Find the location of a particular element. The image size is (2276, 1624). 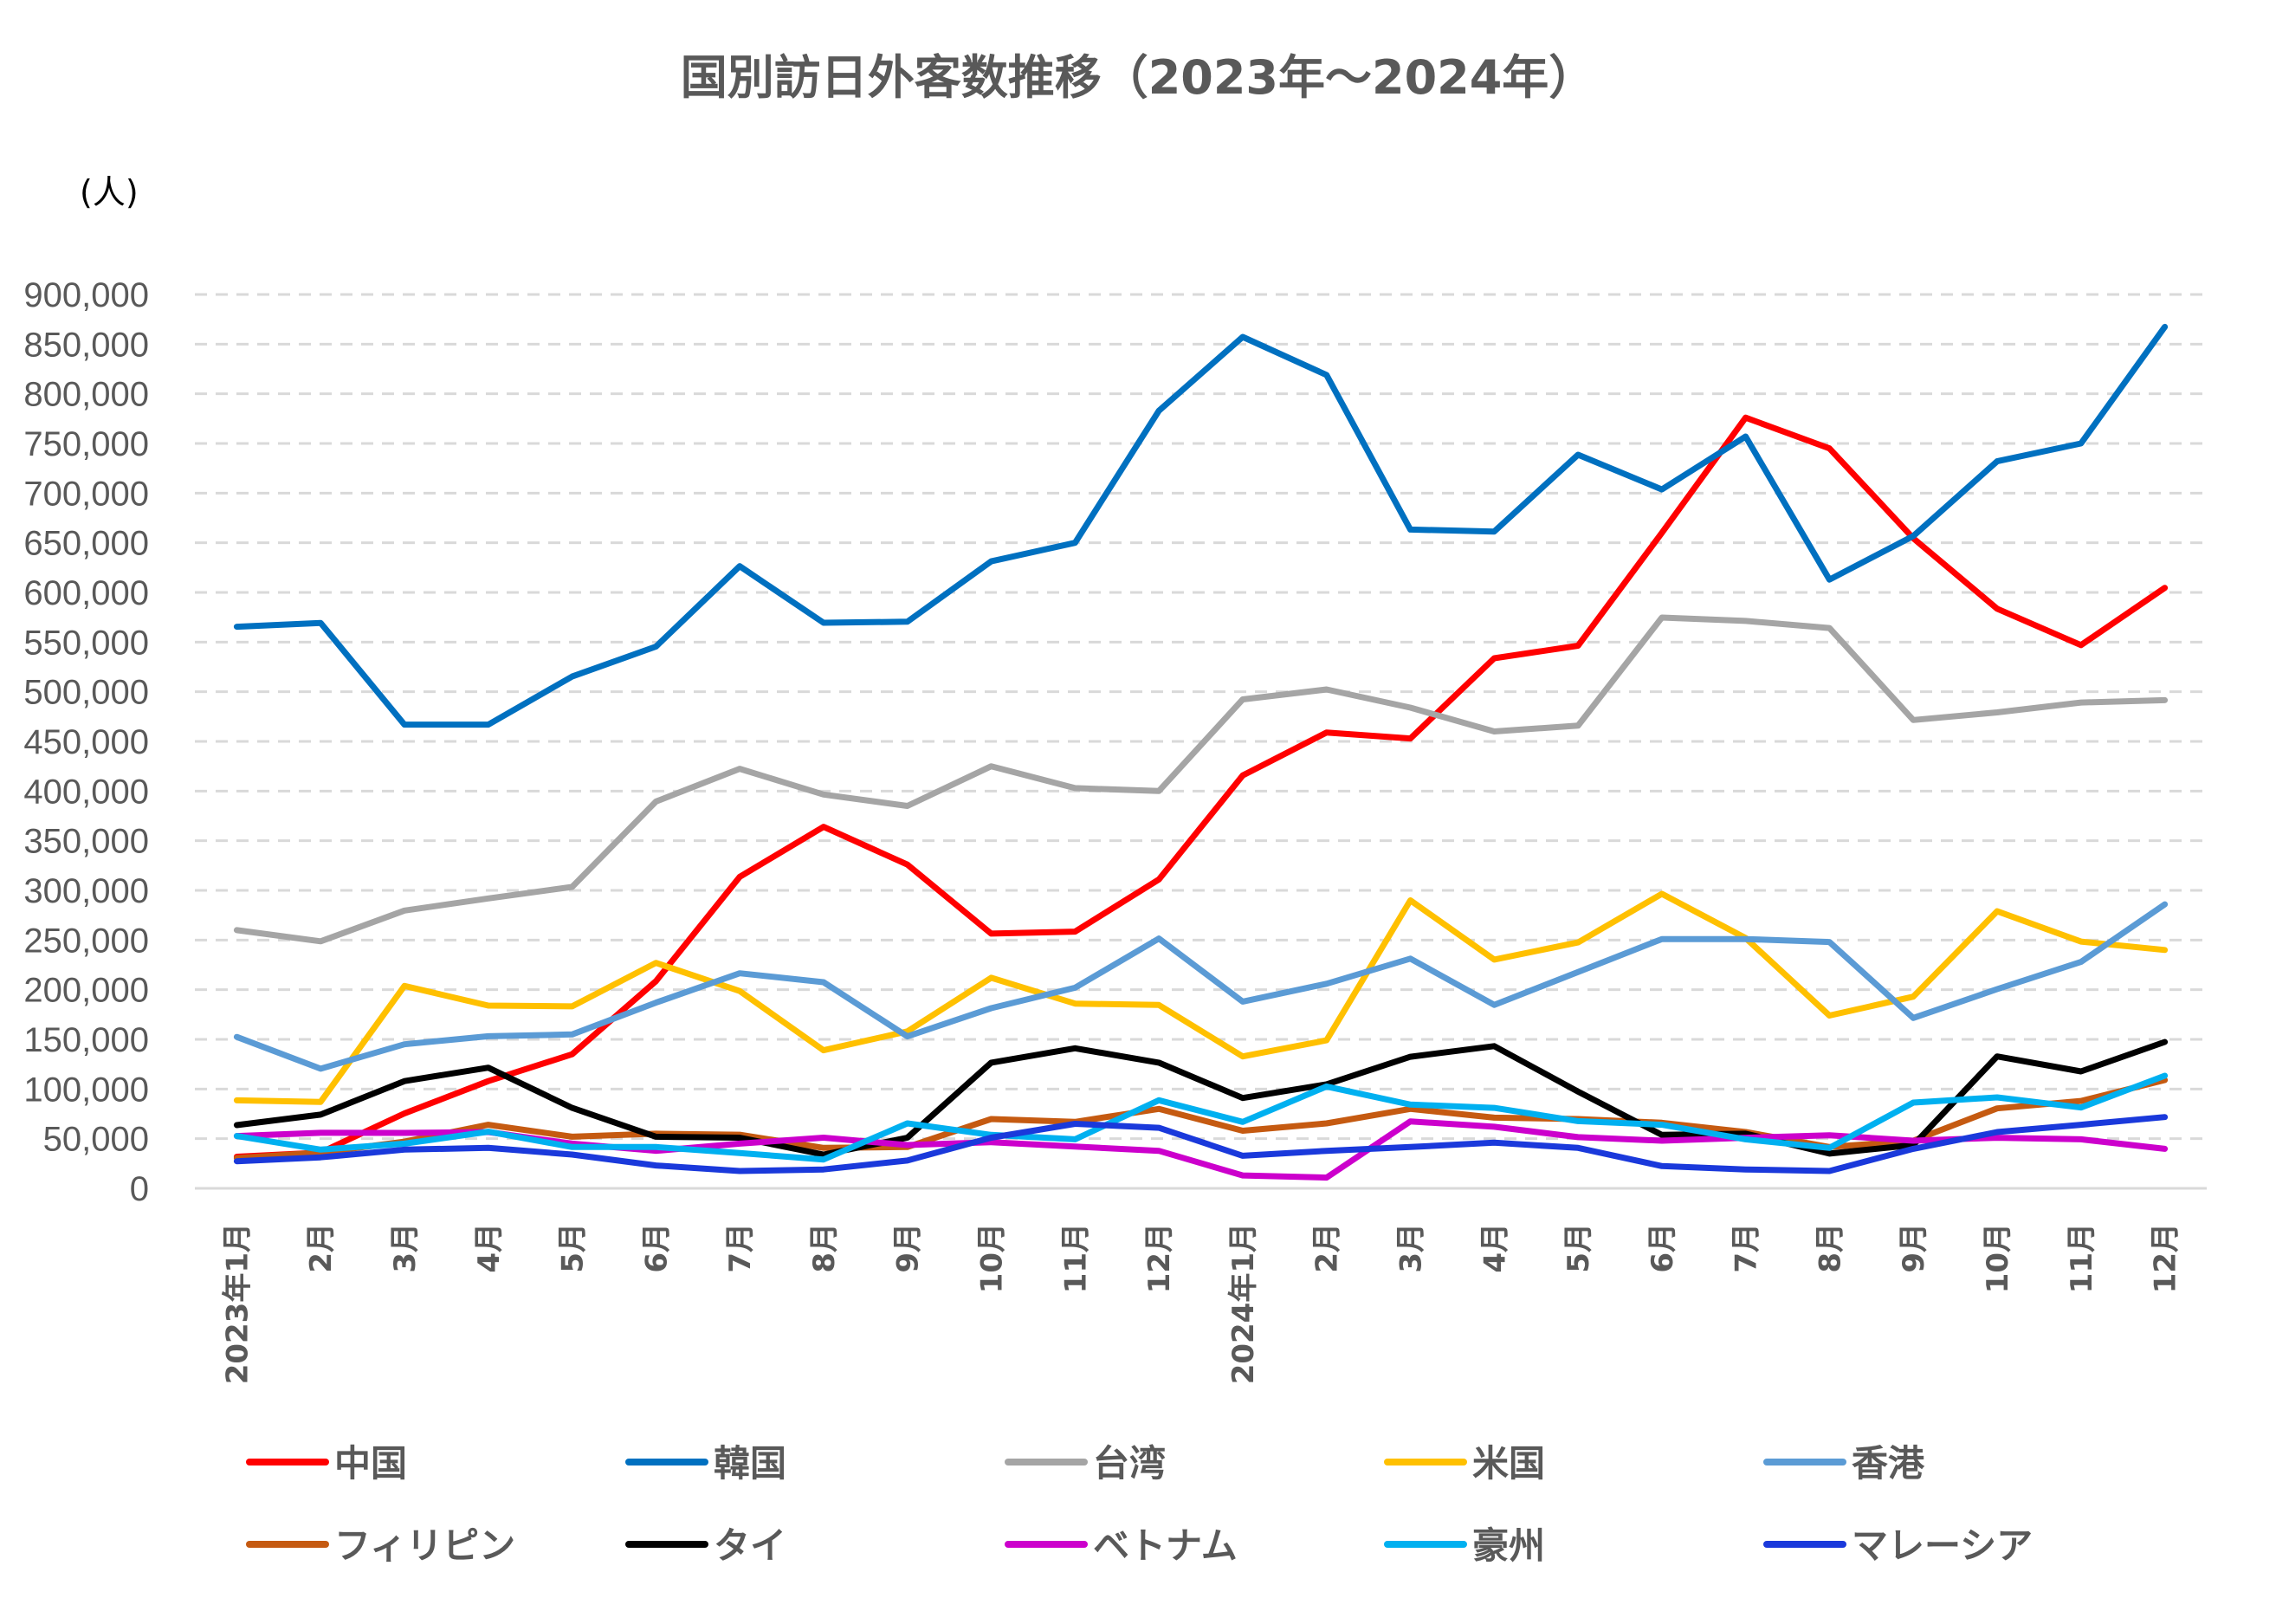

legend-item: 韓国 is located at coordinates (705, 1463).